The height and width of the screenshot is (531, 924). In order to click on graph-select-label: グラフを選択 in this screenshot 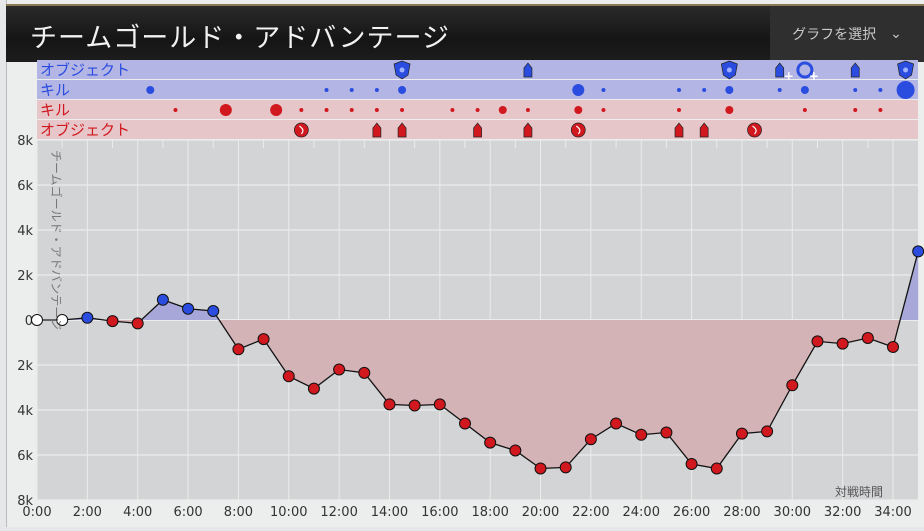, I will do `click(834, 35)`.